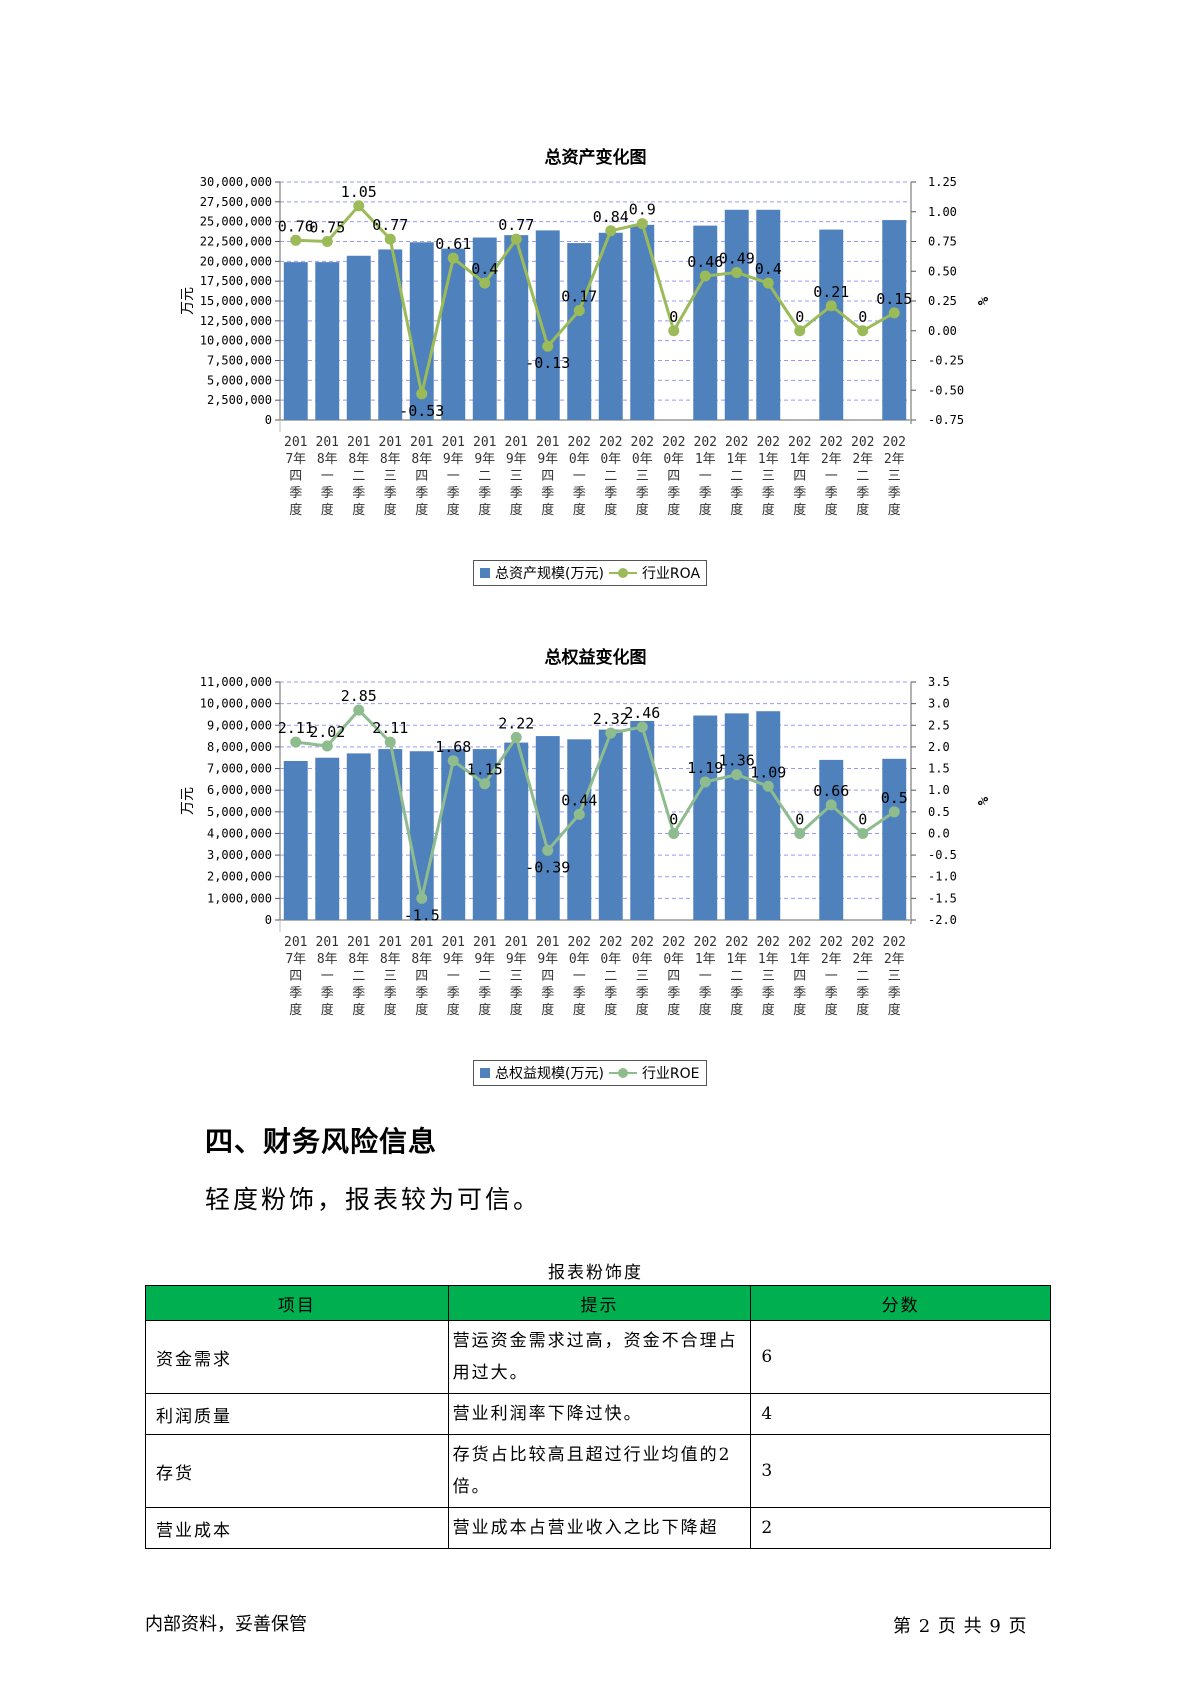  I want to click on data-label: 0.5, so click(894, 798).